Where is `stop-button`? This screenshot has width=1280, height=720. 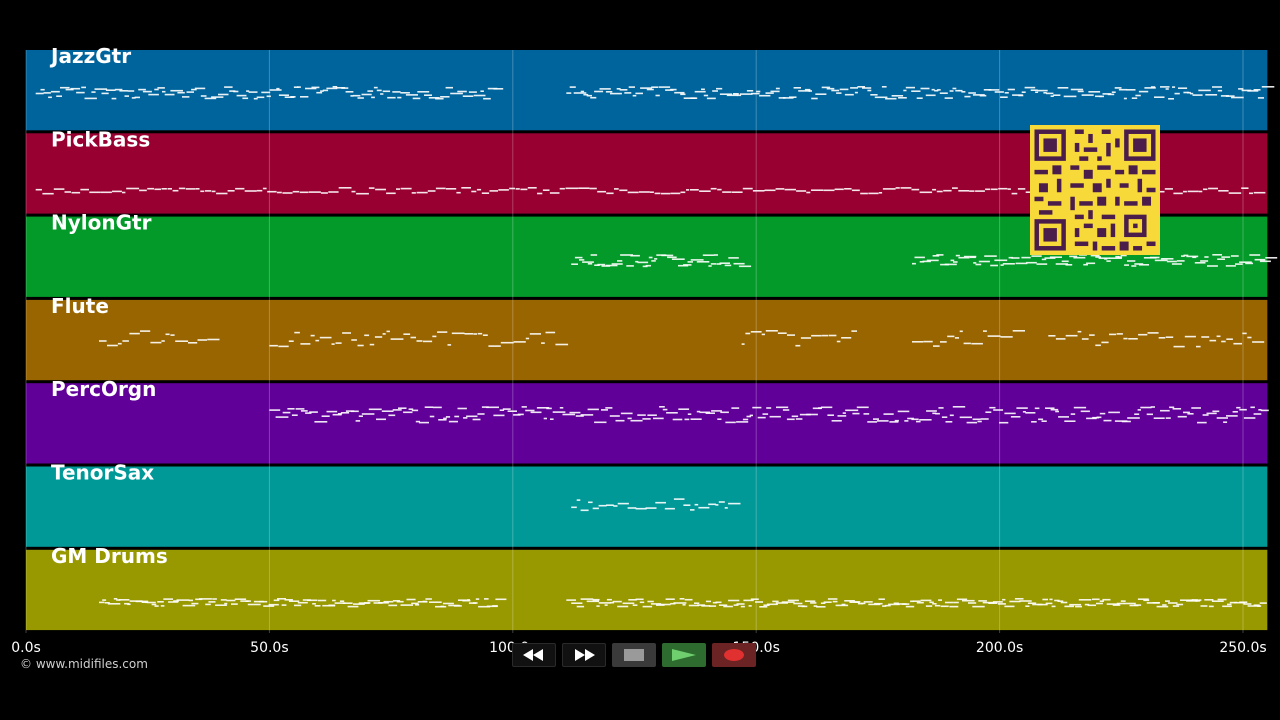 stop-button is located at coordinates (634, 655).